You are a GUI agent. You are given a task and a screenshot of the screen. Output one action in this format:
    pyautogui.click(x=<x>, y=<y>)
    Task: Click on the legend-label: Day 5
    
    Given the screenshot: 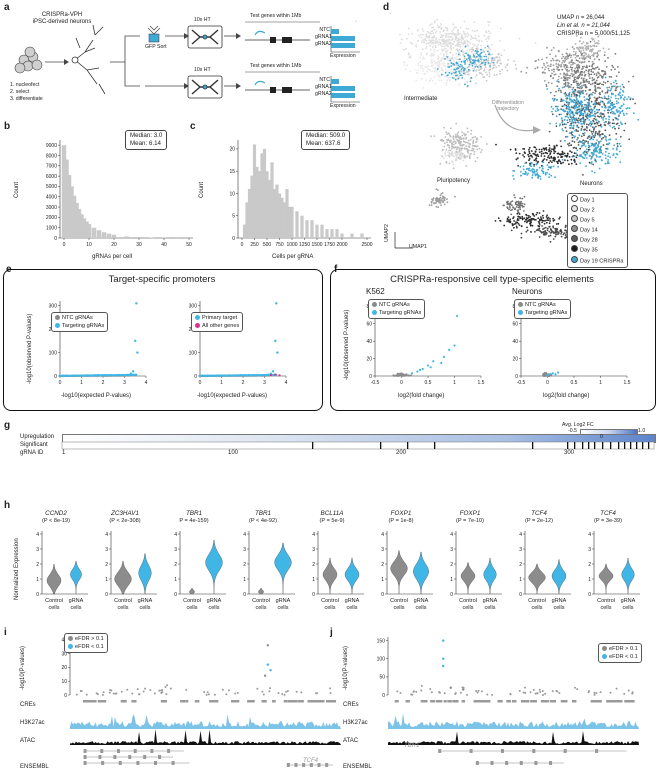 What is the action you would take?
    pyautogui.click(x=587, y=220)
    